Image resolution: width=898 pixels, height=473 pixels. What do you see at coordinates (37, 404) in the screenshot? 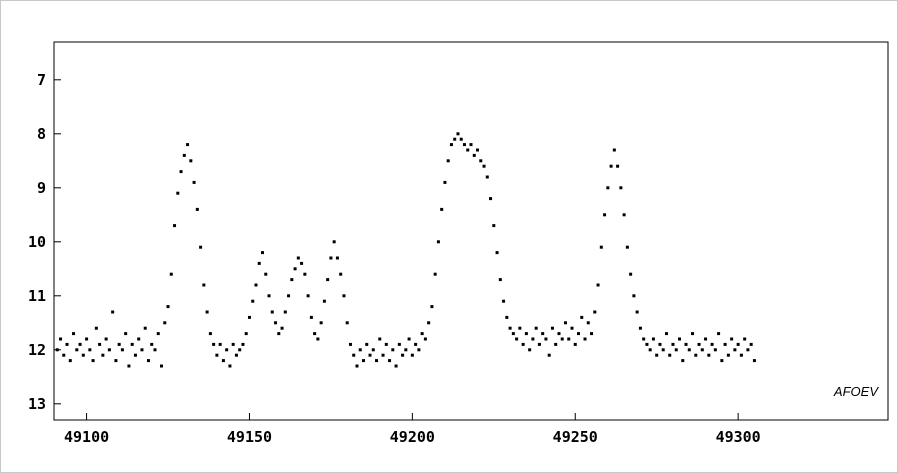
I see `y-tick-label: 13` at bounding box center [37, 404].